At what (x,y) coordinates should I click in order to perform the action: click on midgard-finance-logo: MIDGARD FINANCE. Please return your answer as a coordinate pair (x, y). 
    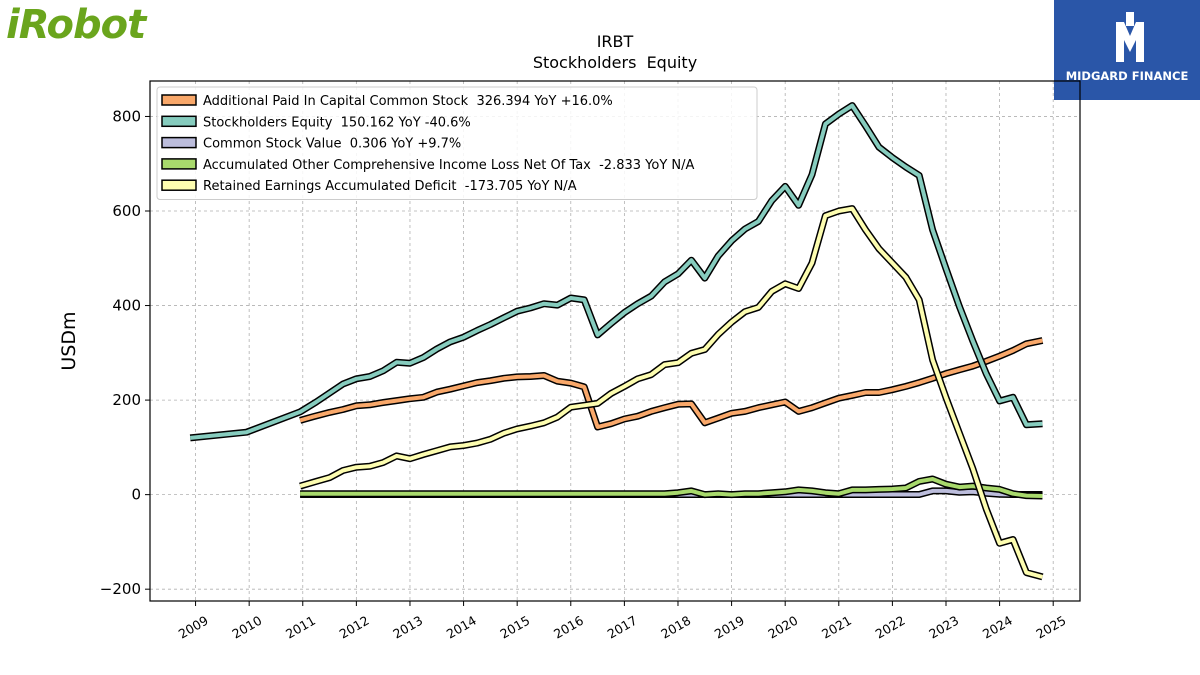
    Looking at the image, I should click on (1127, 50).